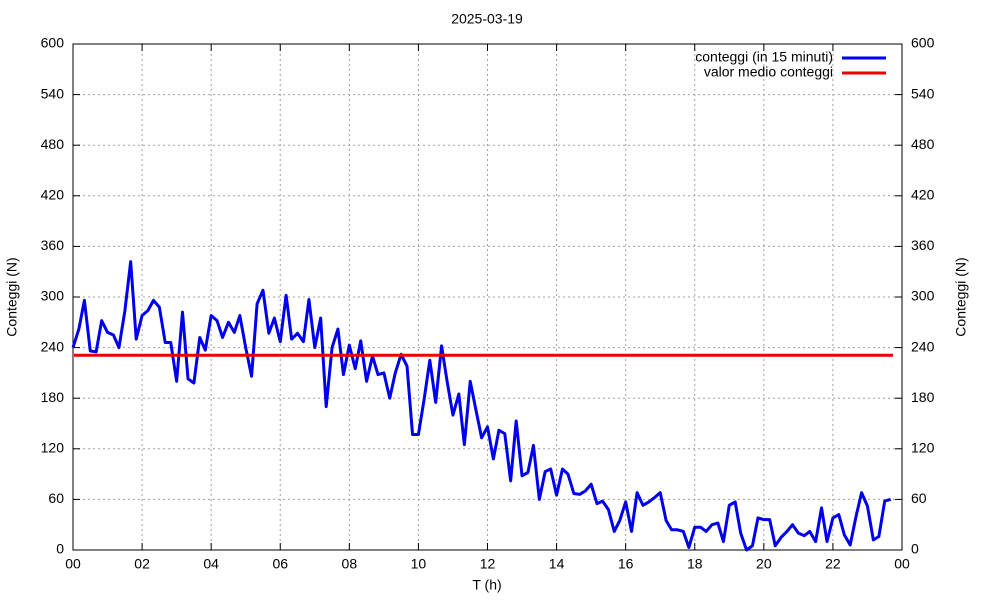 This screenshot has width=1000, height=600. What do you see at coordinates (56, 498) in the screenshot?
I see `y-tick-label: 60` at bounding box center [56, 498].